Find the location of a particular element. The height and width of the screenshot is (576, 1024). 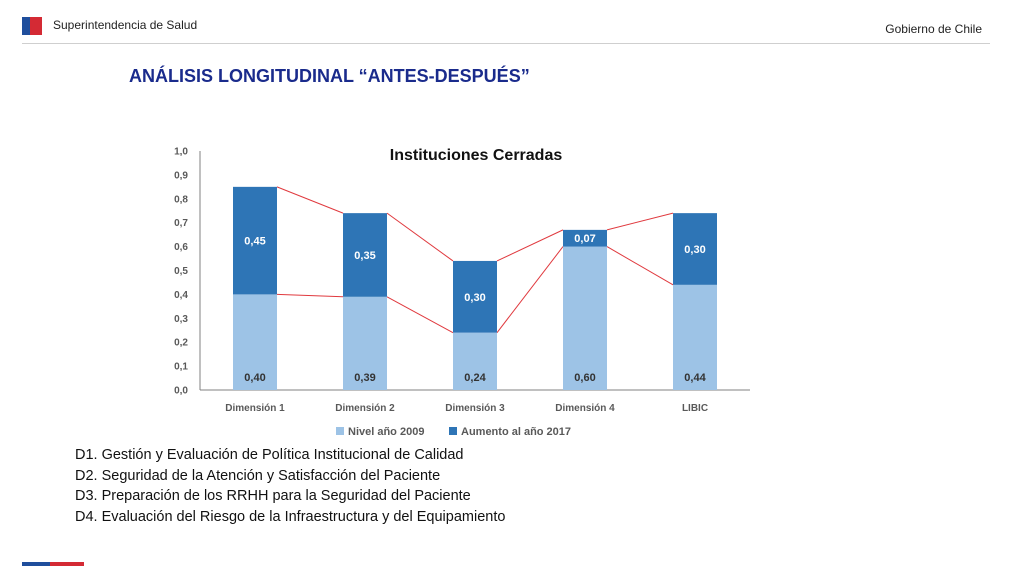

y-tick-label: 0,9 is located at coordinates (181, 175).